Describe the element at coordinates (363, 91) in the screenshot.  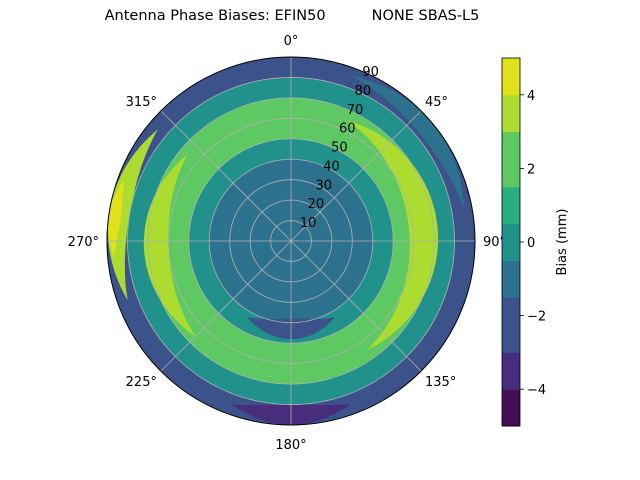
I see `r-tick-label: 80` at that location.